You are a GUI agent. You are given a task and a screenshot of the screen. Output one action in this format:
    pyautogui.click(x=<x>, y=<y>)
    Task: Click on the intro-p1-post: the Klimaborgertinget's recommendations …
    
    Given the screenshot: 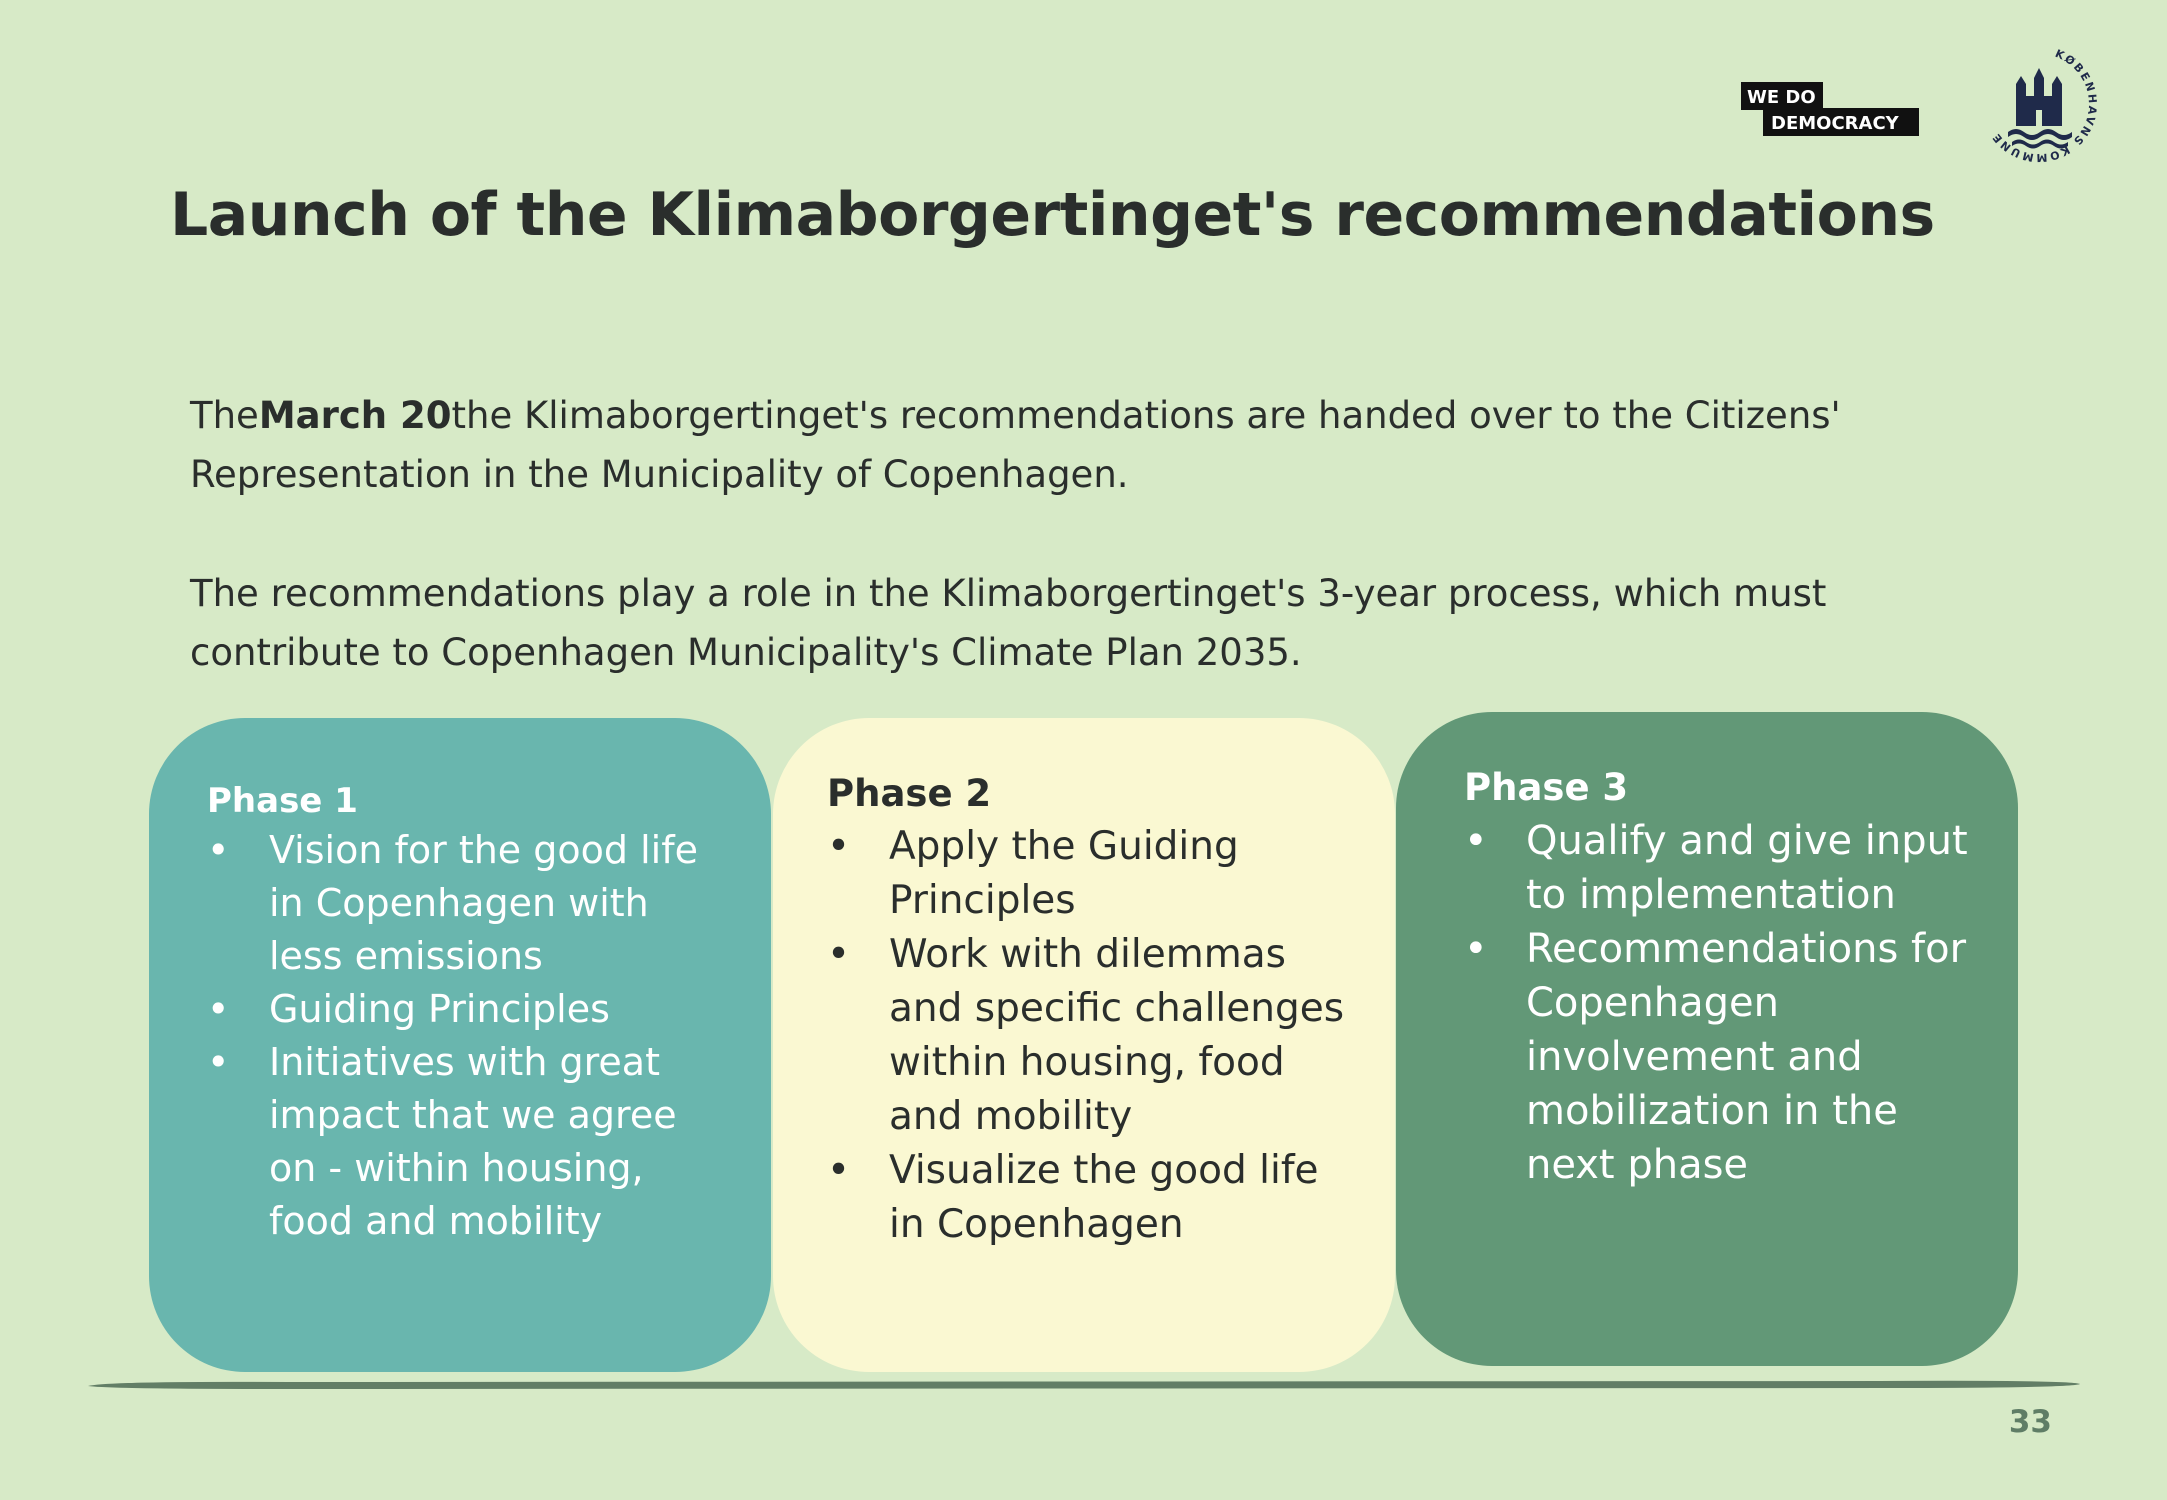 What is the action you would take?
    pyautogui.click(x=1015, y=445)
    